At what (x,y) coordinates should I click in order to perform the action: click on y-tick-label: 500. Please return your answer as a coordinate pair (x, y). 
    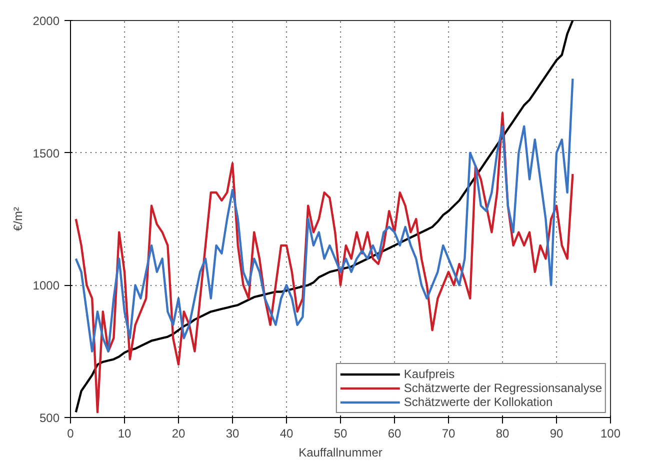
    Looking at the image, I should click on (49, 418).